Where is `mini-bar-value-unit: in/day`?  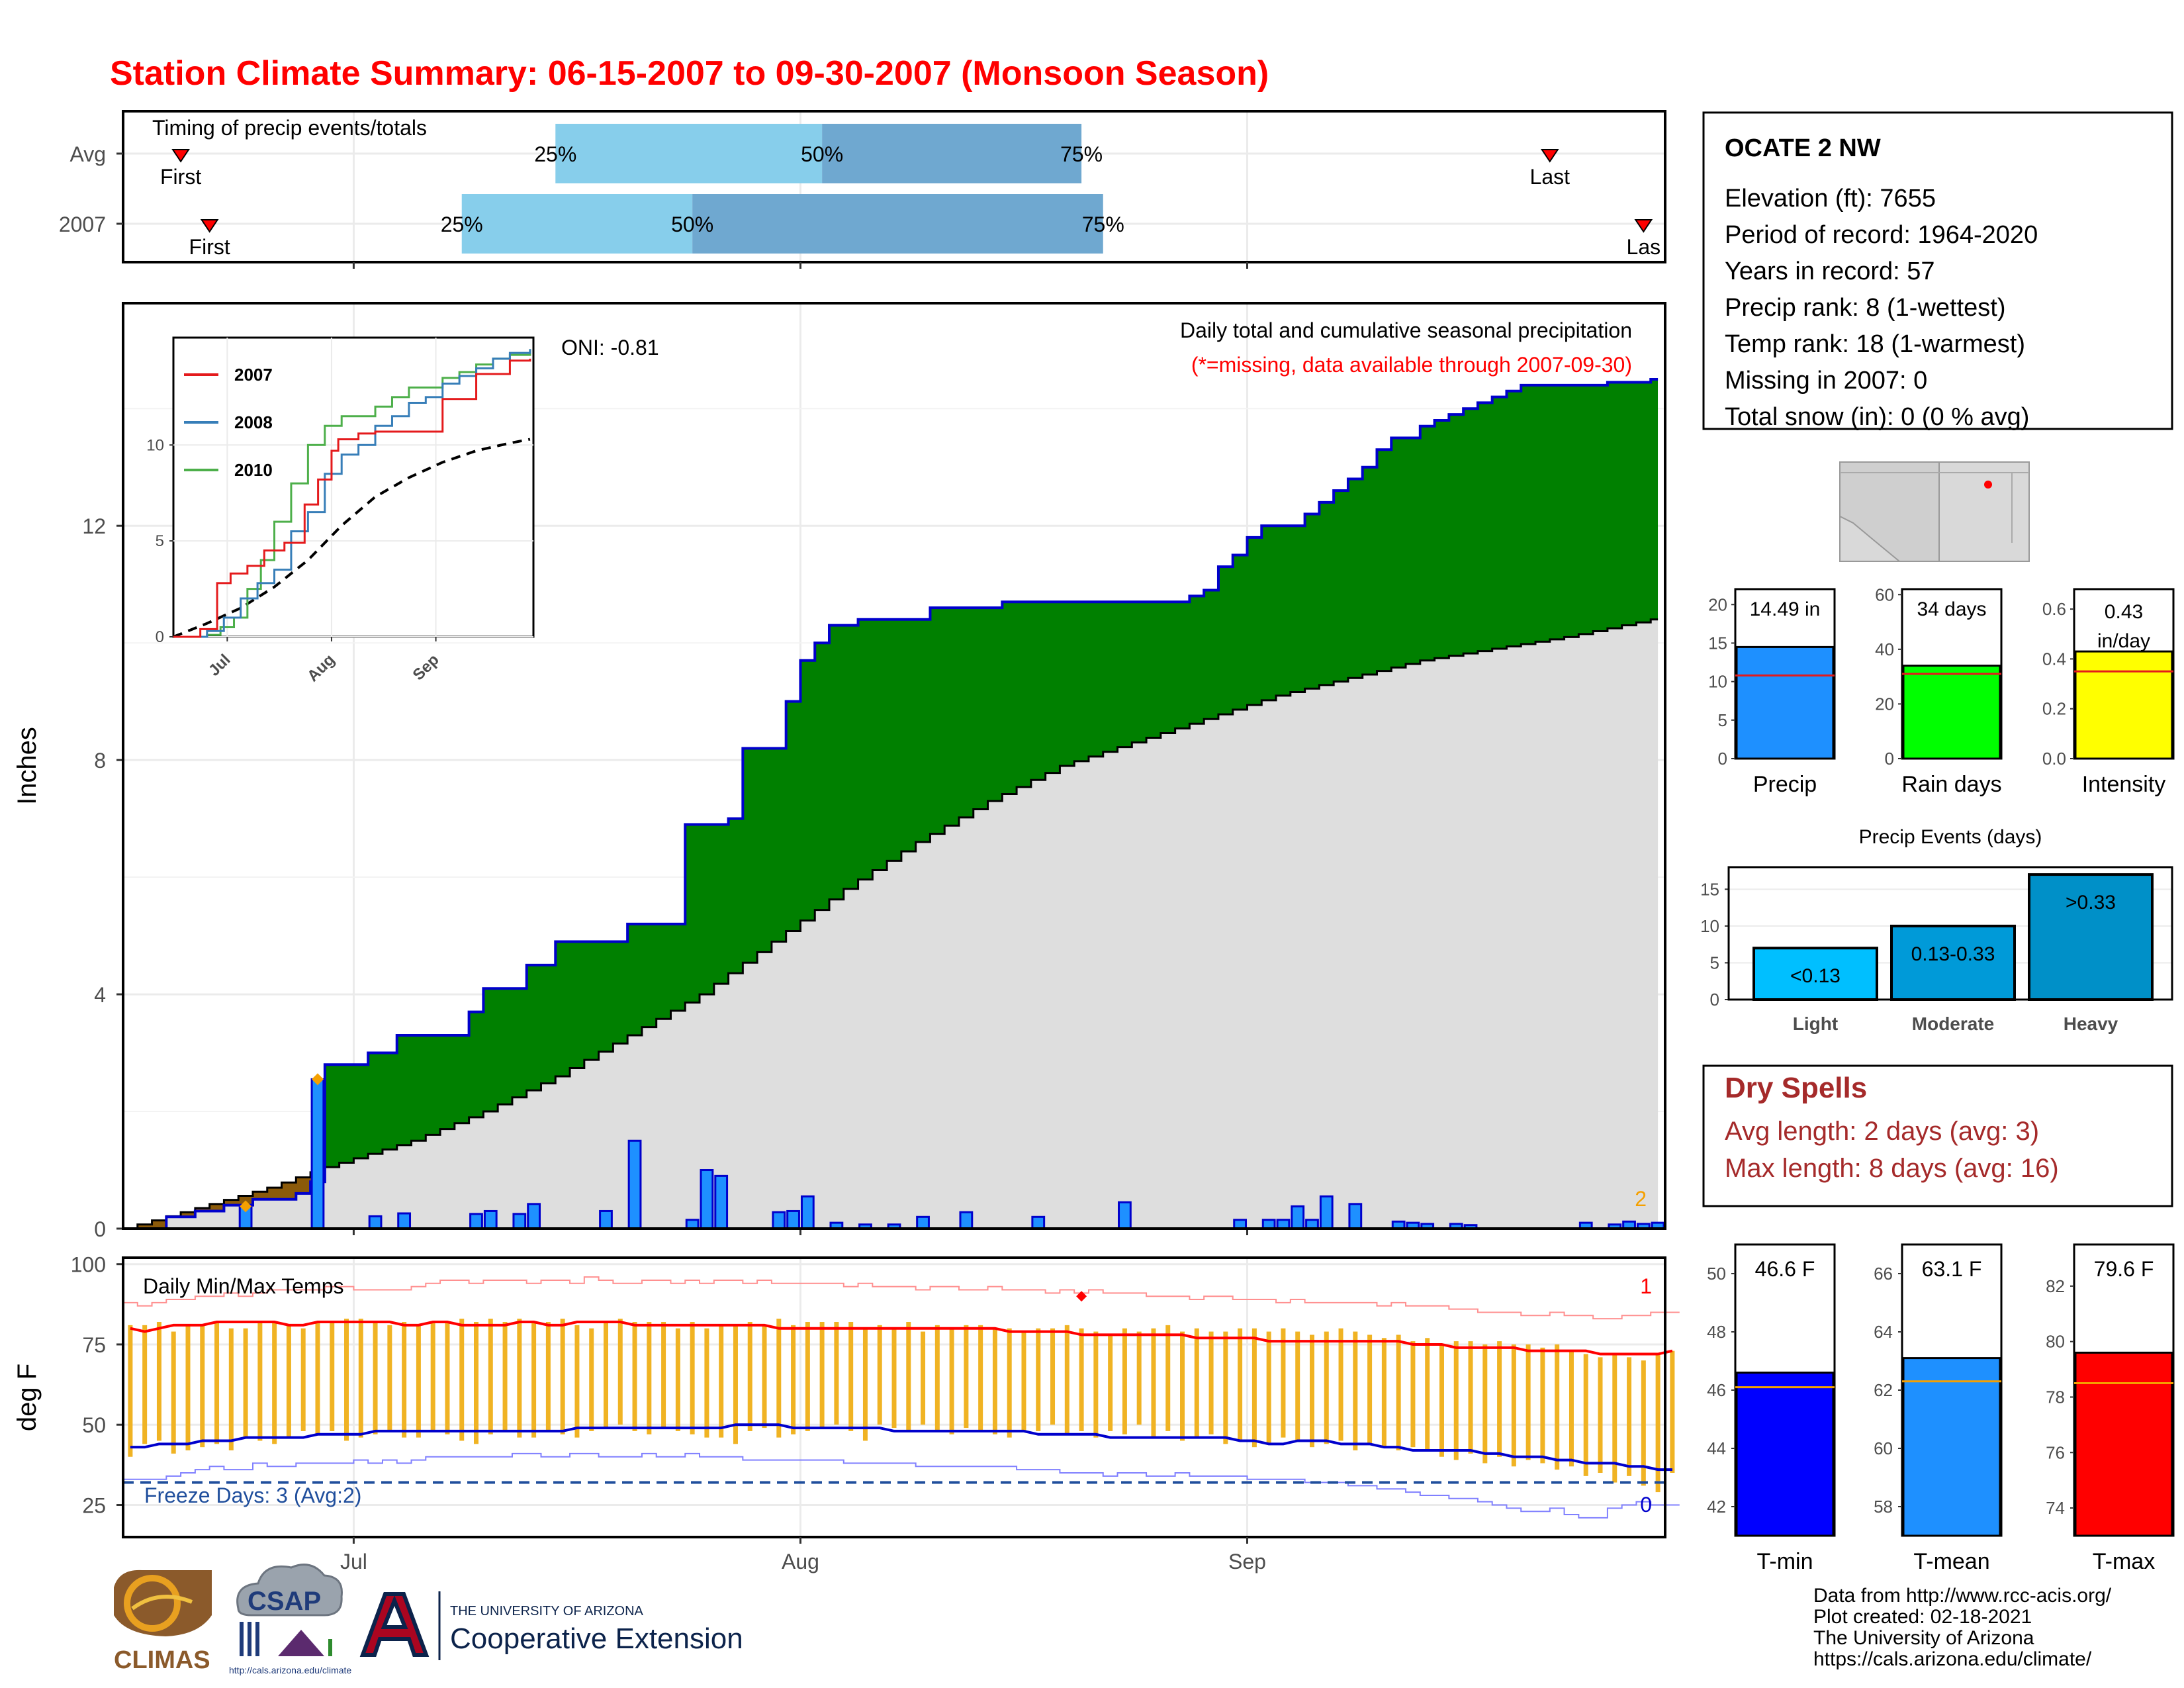
mini-bar-value-unit: in/day is located at coordinates (2123, 641).